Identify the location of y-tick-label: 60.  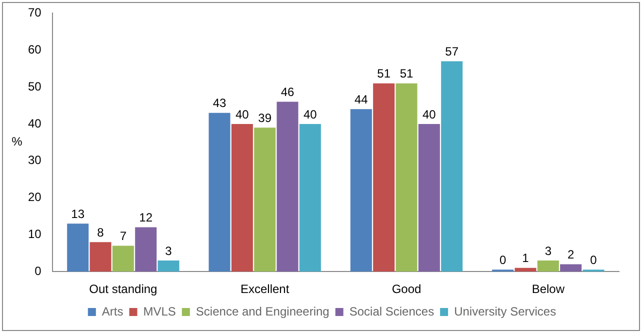
(35, 49).